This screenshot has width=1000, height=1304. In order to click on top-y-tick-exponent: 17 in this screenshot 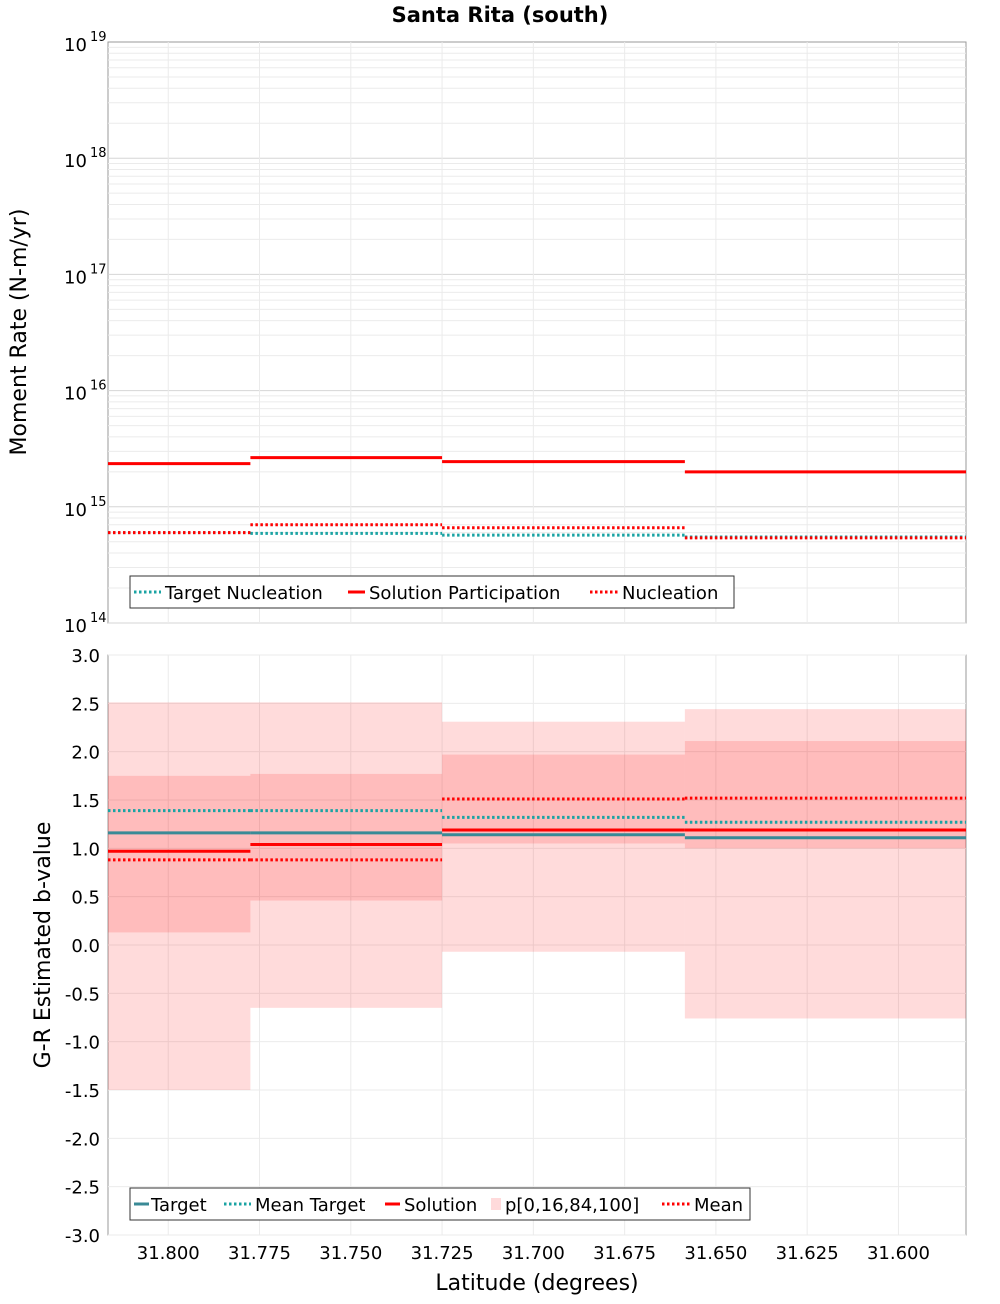, I will do `click(98, 269)`.